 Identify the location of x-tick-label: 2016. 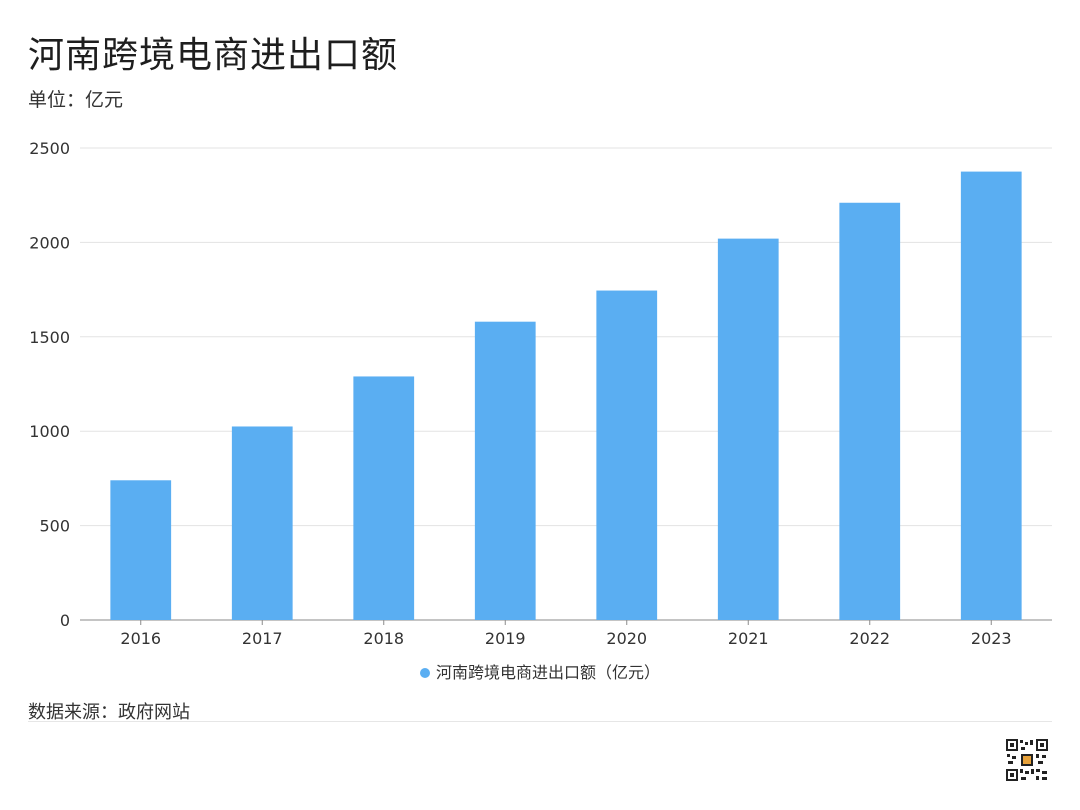
(140, 638).